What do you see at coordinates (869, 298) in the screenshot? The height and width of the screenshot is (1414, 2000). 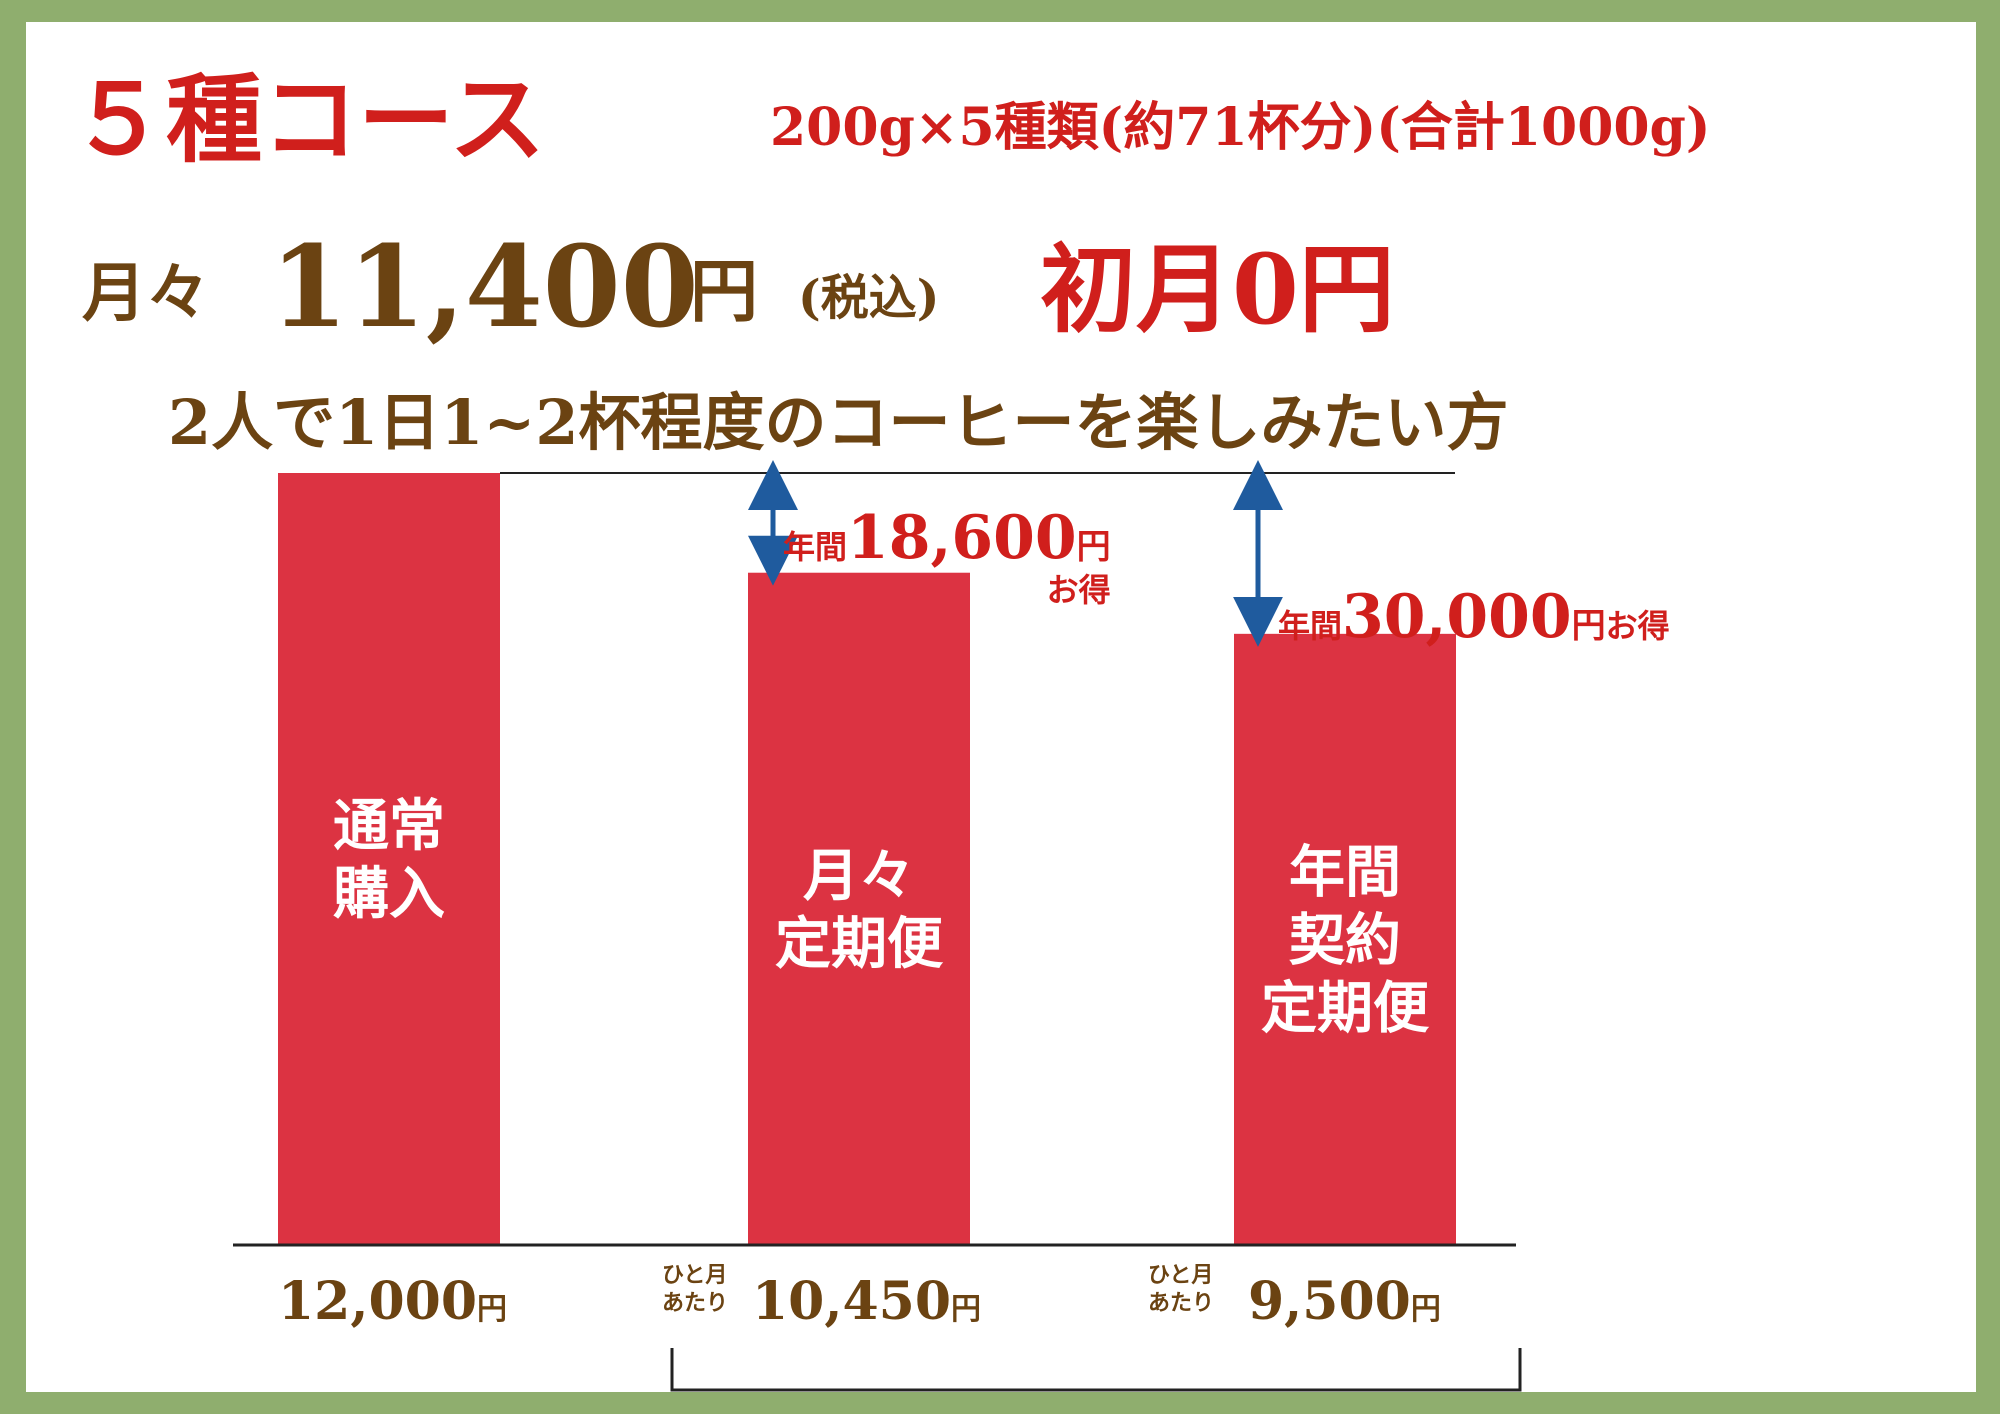 I see `price-tax-note: (税込)` at bounding box center [869, 298].